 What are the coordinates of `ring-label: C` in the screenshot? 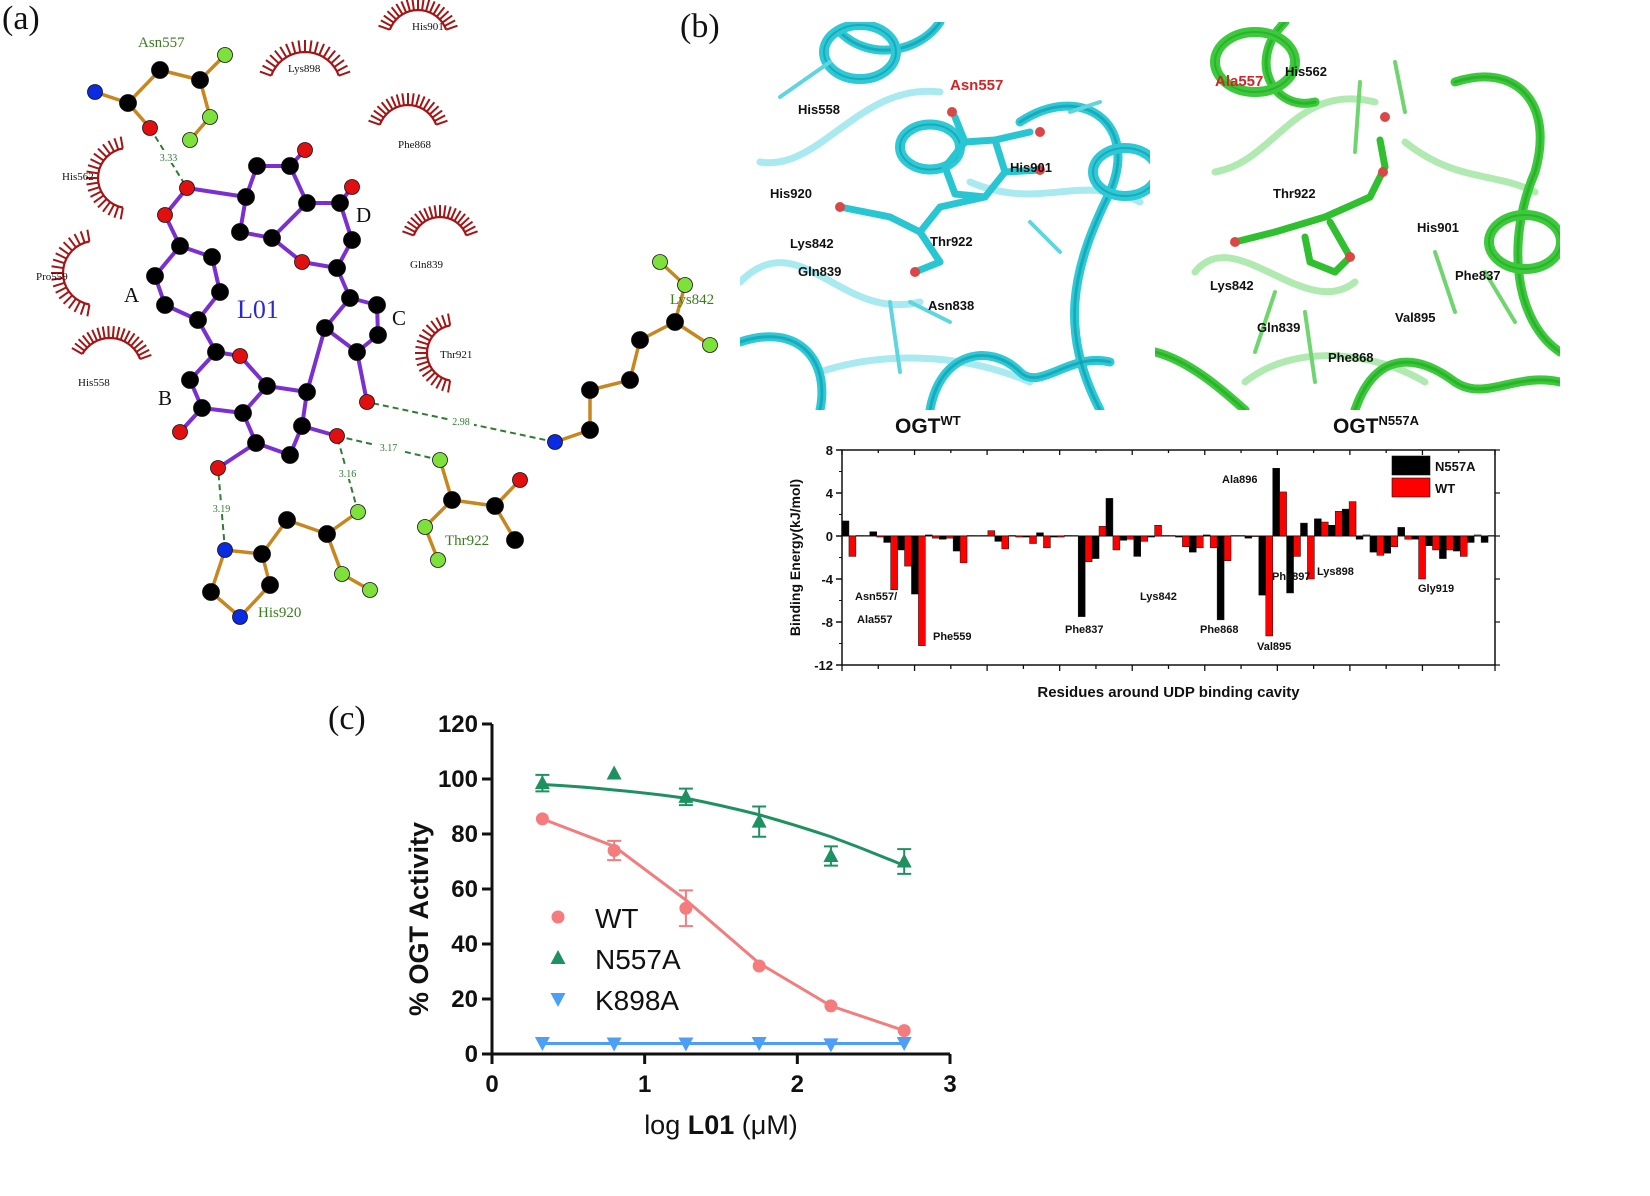 It's located at (399, 318).